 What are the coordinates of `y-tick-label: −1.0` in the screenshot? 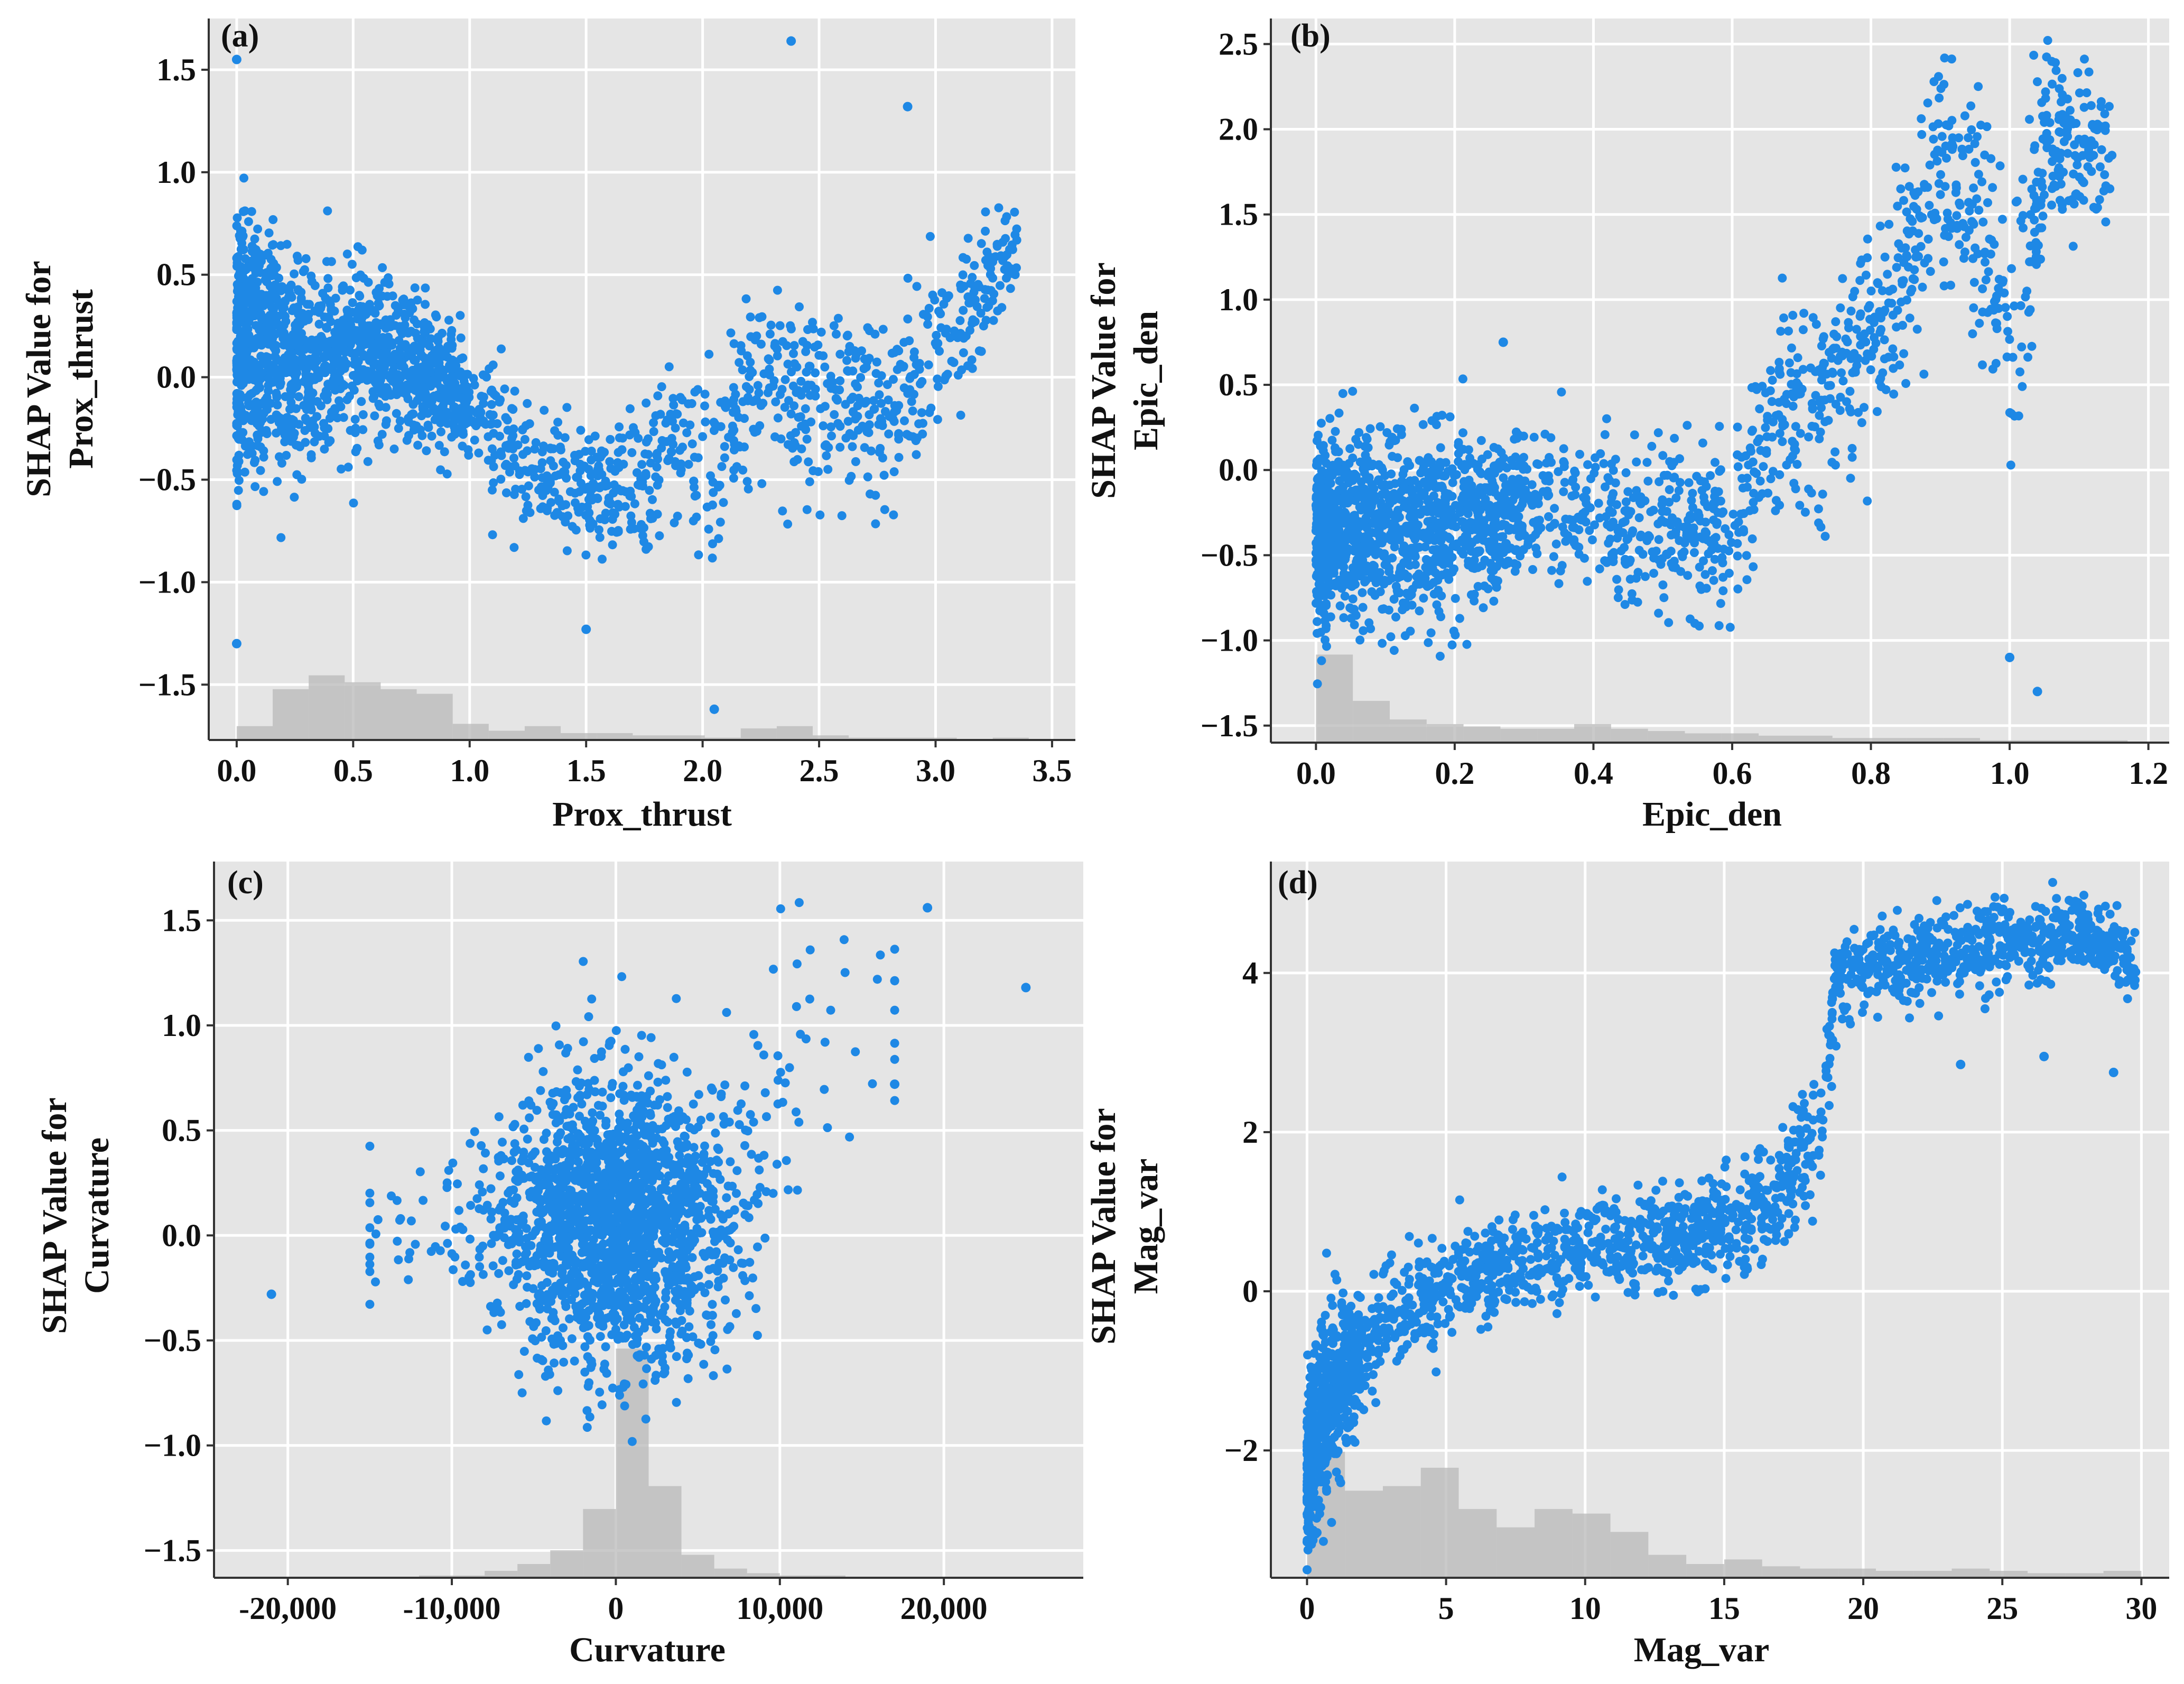 It's located at (167, 582).